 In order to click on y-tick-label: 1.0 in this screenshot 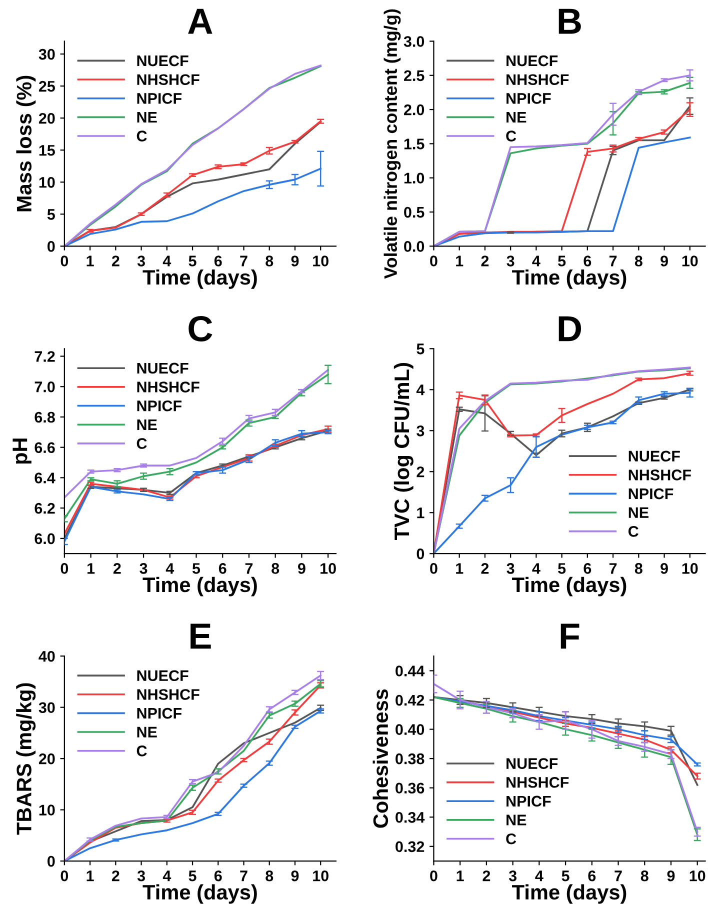, I will do `click(414, 178)`.